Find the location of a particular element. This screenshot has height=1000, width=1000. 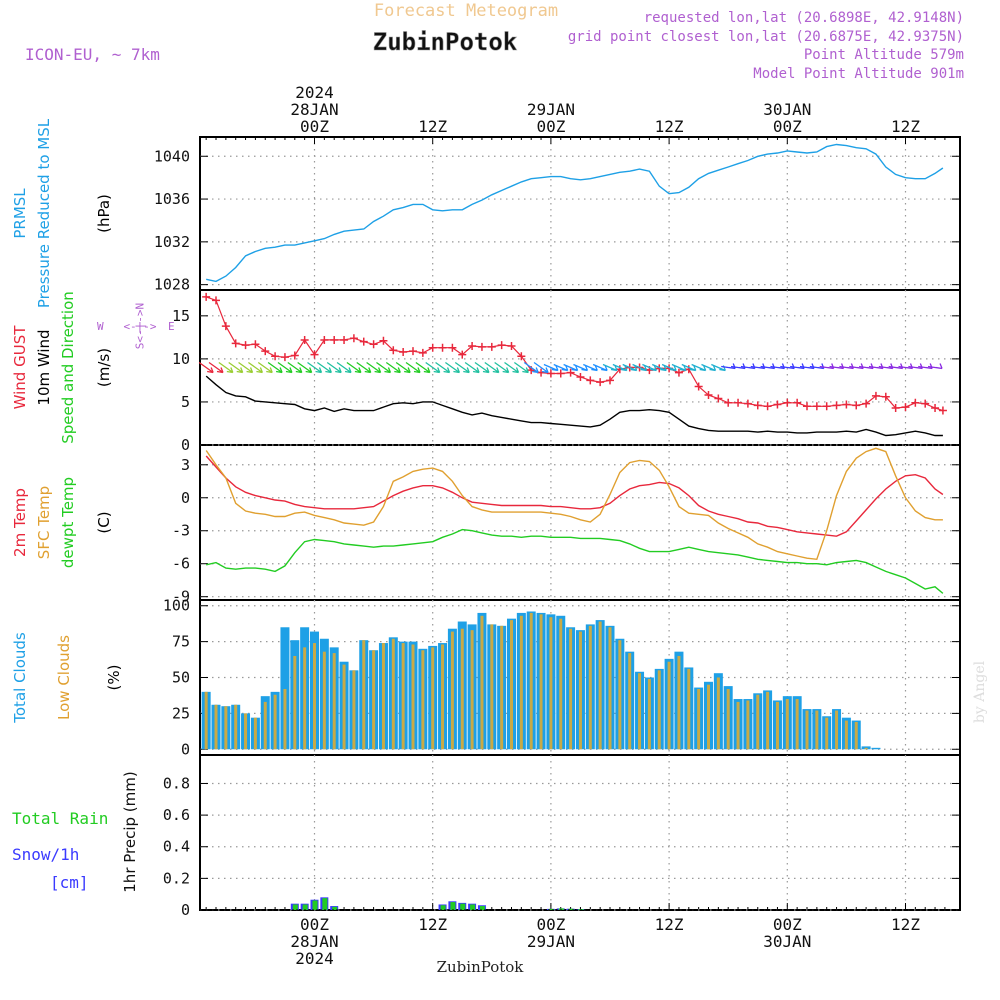

y-tick-label: -6 is located at coordinates (181, 564).